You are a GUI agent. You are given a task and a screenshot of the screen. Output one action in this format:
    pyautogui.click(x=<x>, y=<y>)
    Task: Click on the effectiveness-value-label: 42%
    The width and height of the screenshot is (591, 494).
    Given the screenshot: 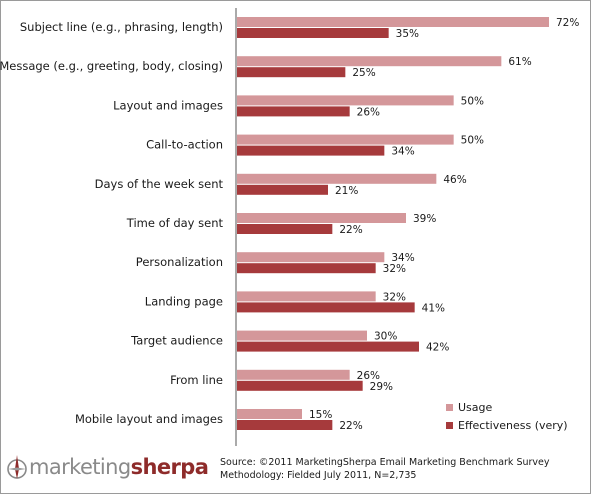 What is the action you would take?
    pyautogui.click(x=437, y=348)
    